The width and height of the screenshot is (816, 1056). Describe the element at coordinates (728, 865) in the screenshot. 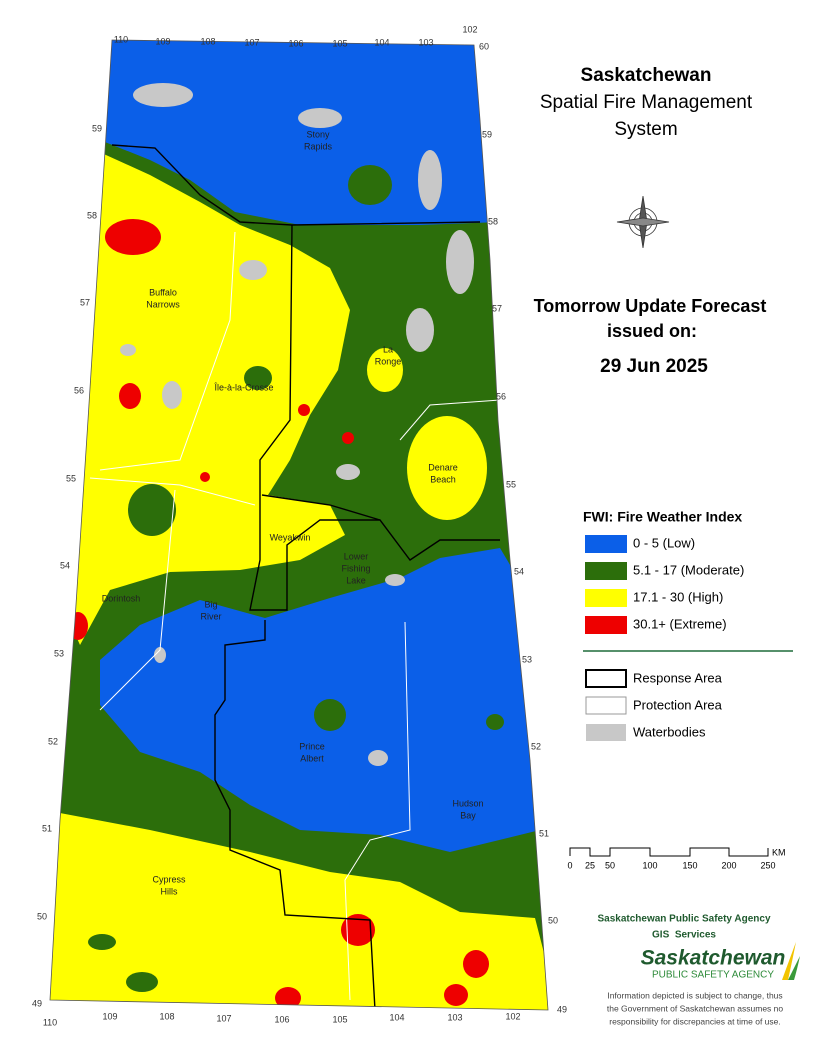

I see `scale-label: 200` at that location.